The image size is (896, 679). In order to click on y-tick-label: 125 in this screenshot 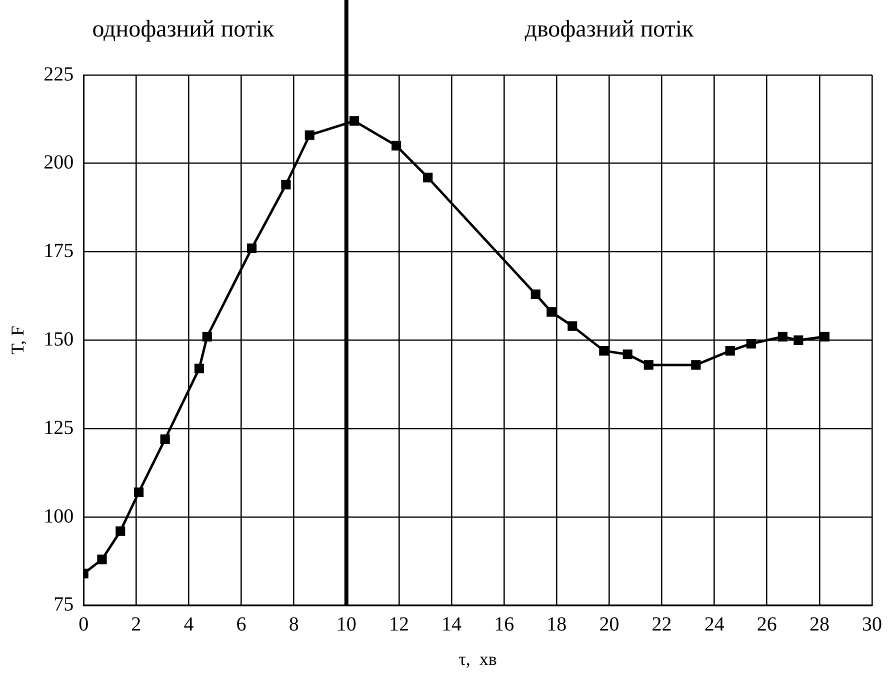, I will do `click(59, 427)`.